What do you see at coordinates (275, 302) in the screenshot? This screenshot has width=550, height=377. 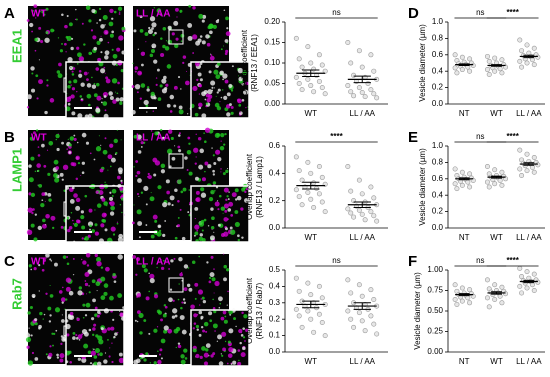 I see `y-tick-label: 0.3` at bounding box center [275, 302].